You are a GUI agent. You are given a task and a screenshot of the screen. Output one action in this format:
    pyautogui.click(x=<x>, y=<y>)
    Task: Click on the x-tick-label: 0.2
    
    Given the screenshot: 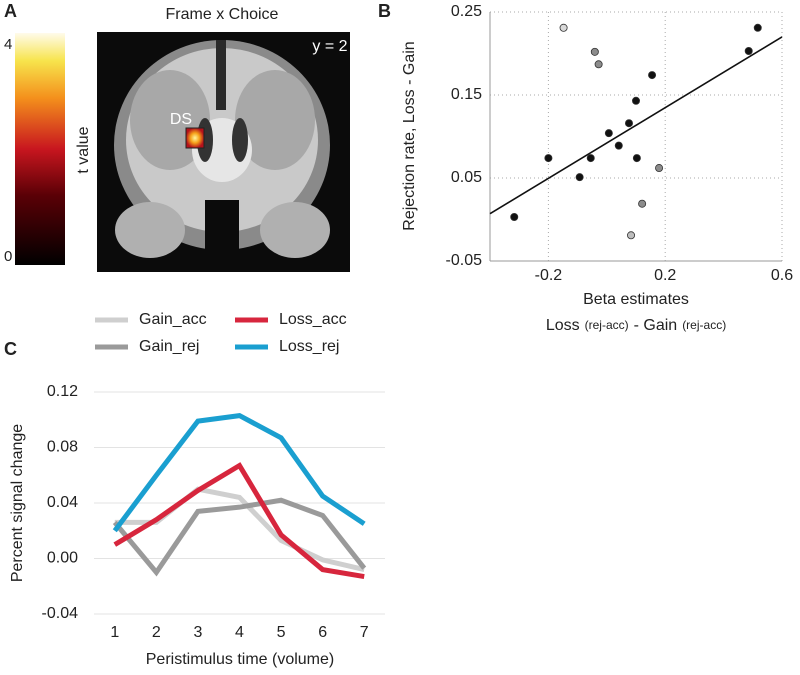 What is the action you would take?
    pyautogui.click(x=665, y=275)
    